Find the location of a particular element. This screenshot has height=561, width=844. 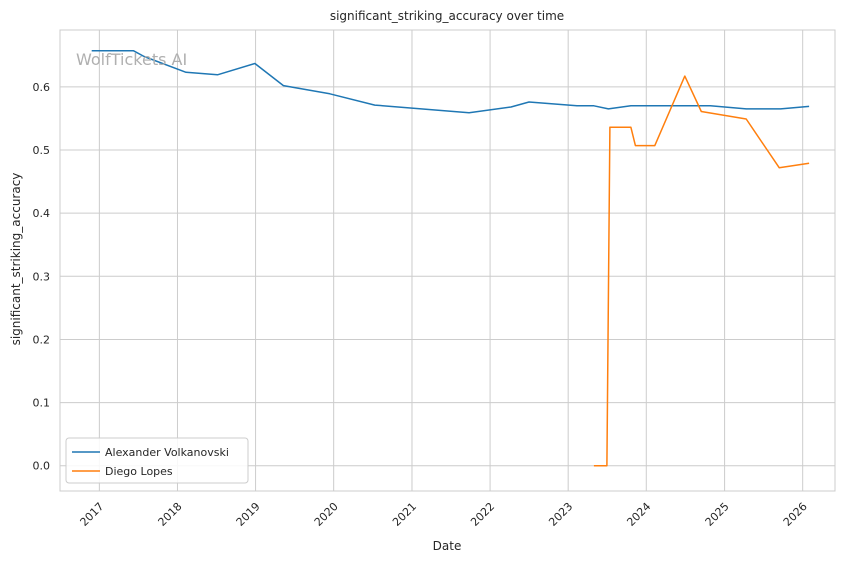

x-axis-label: Date is located at coordinates (447, 546).